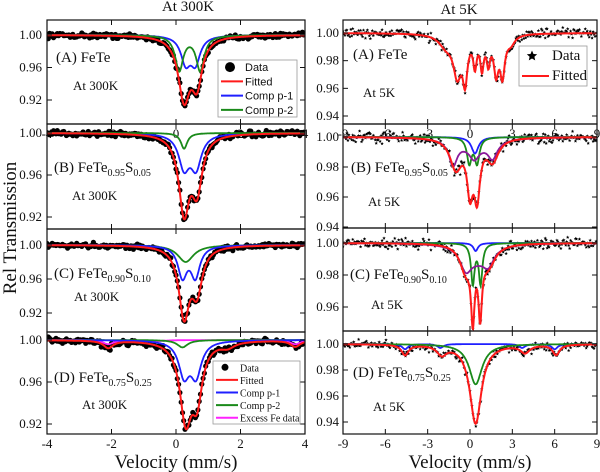  I want to click on x-tick-label: -3, so click(427, 133).